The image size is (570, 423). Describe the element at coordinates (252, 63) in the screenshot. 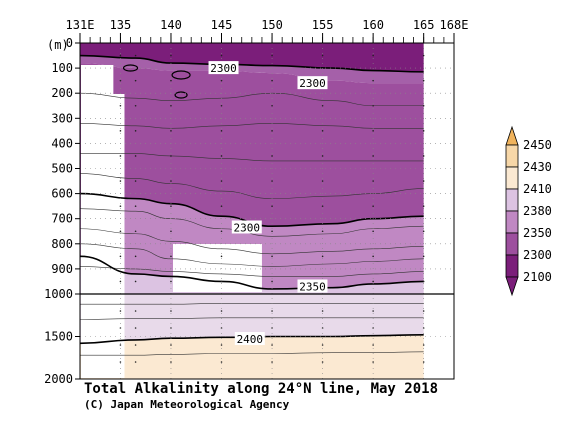

I see `contour-line-bold` at that location.